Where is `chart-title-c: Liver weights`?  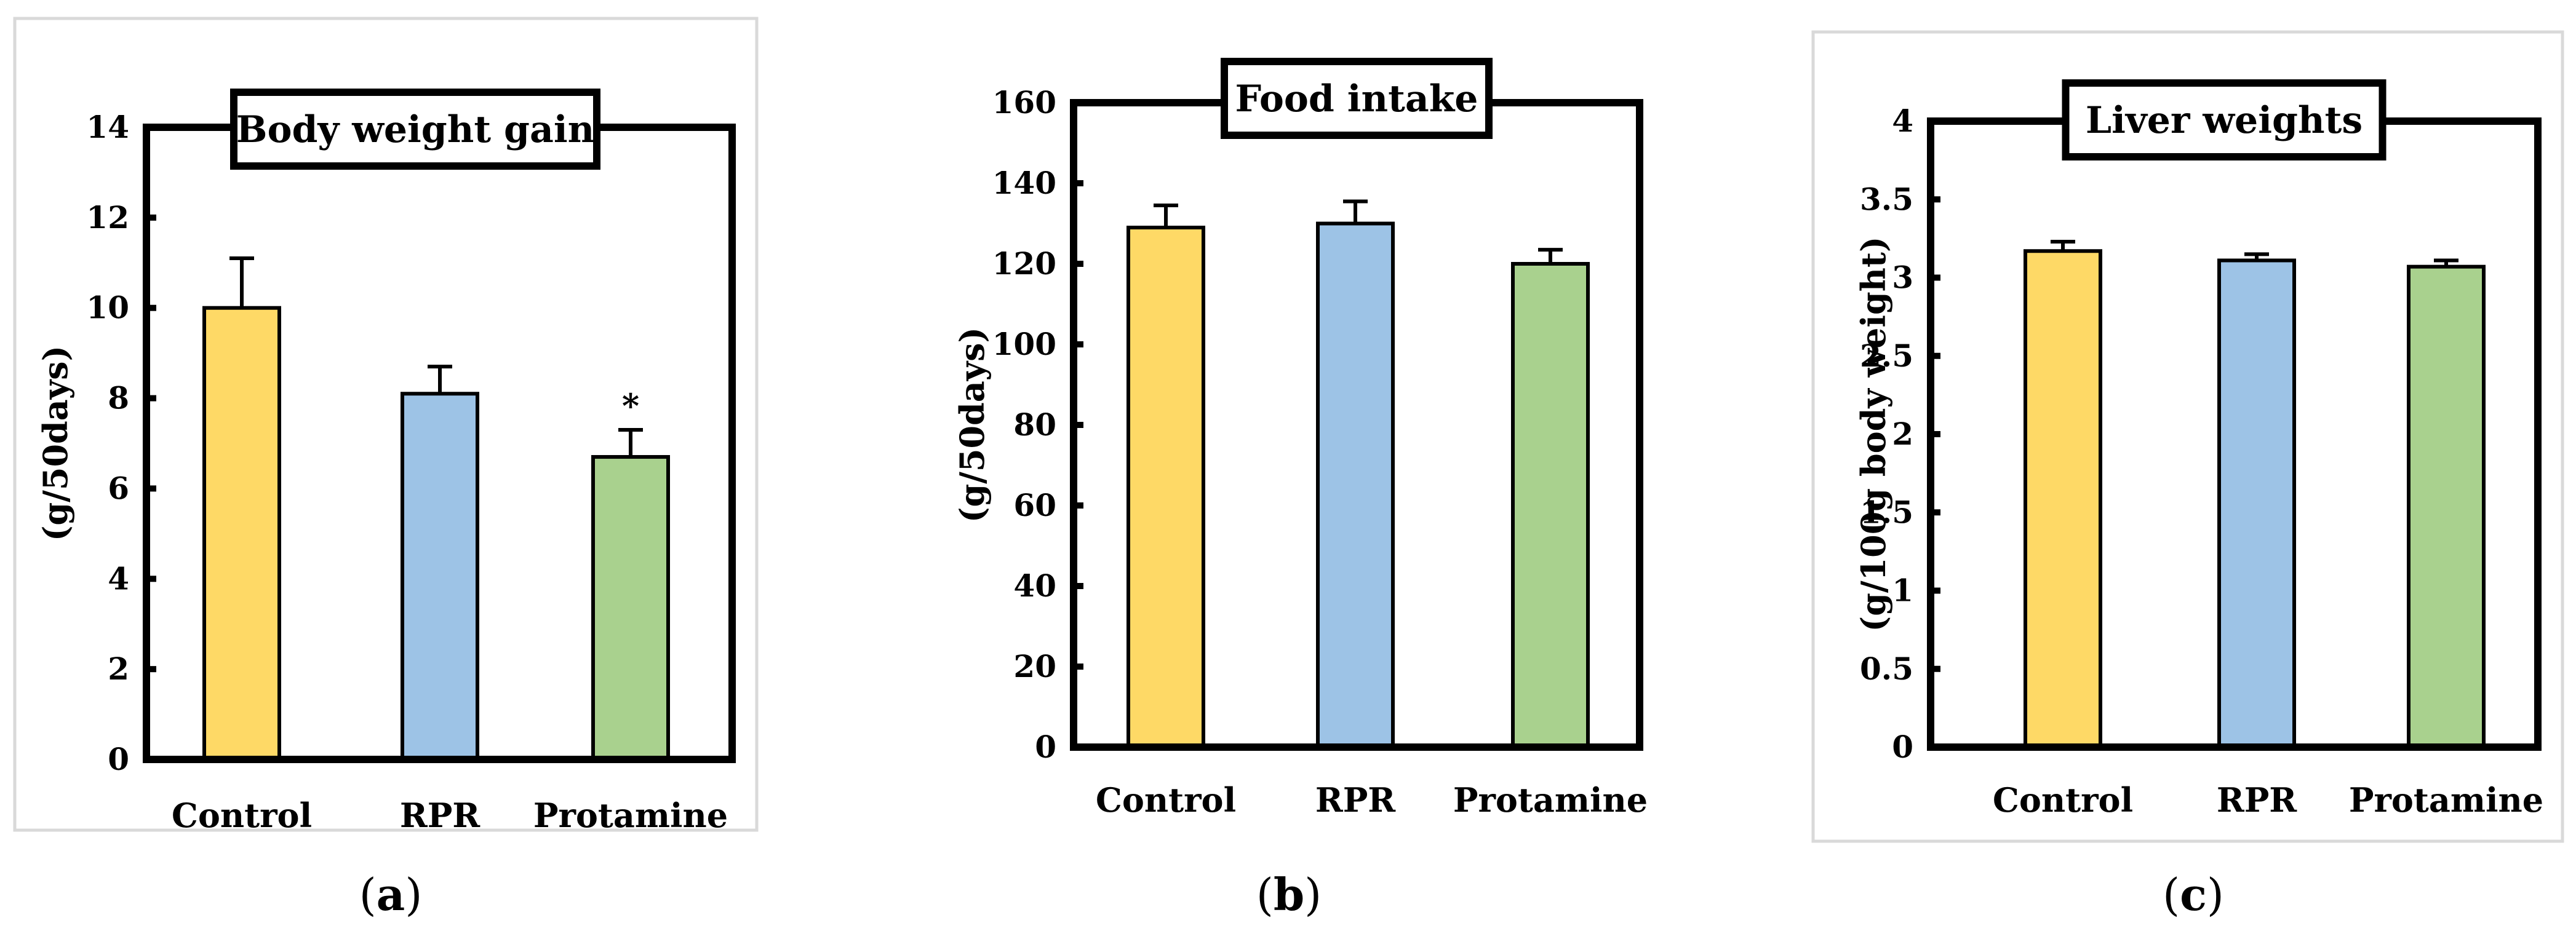
chart-title-c: Liver weights is located at coordinates (2224, 120).